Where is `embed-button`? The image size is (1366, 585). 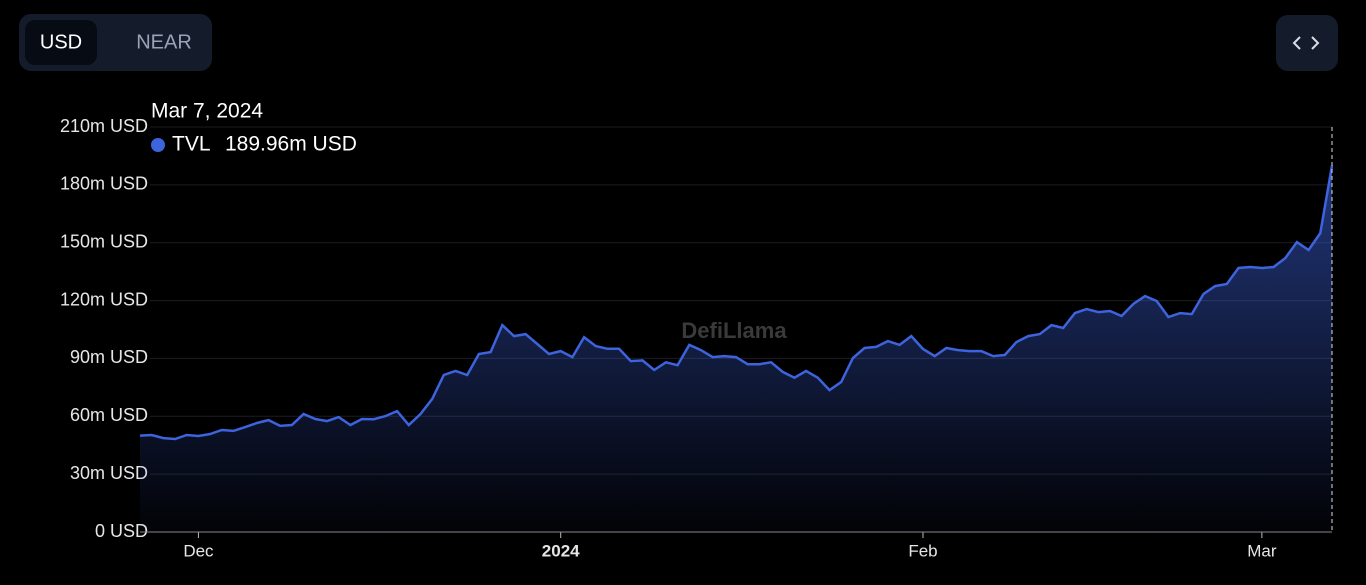
embed-button is located at coordinates (1307, 43).